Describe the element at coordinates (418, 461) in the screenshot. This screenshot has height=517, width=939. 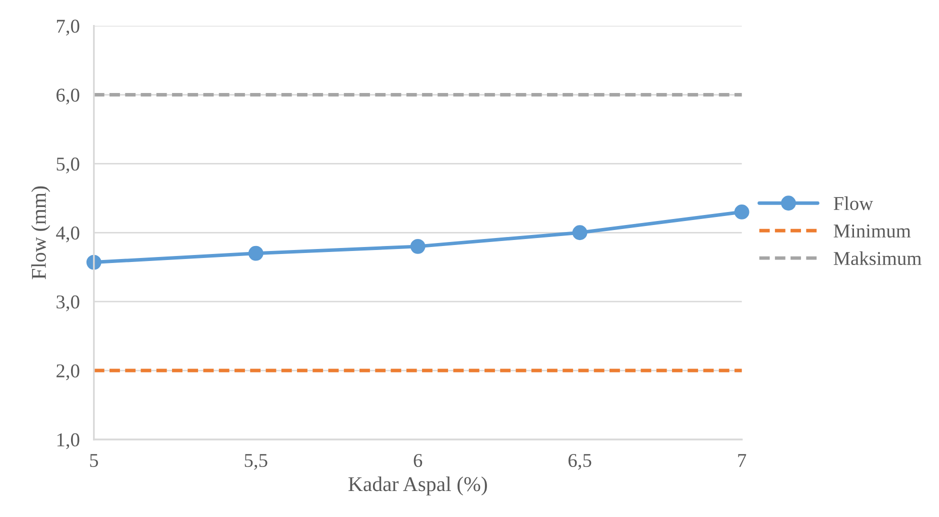
I see `x-tick-label: 6` at that location.